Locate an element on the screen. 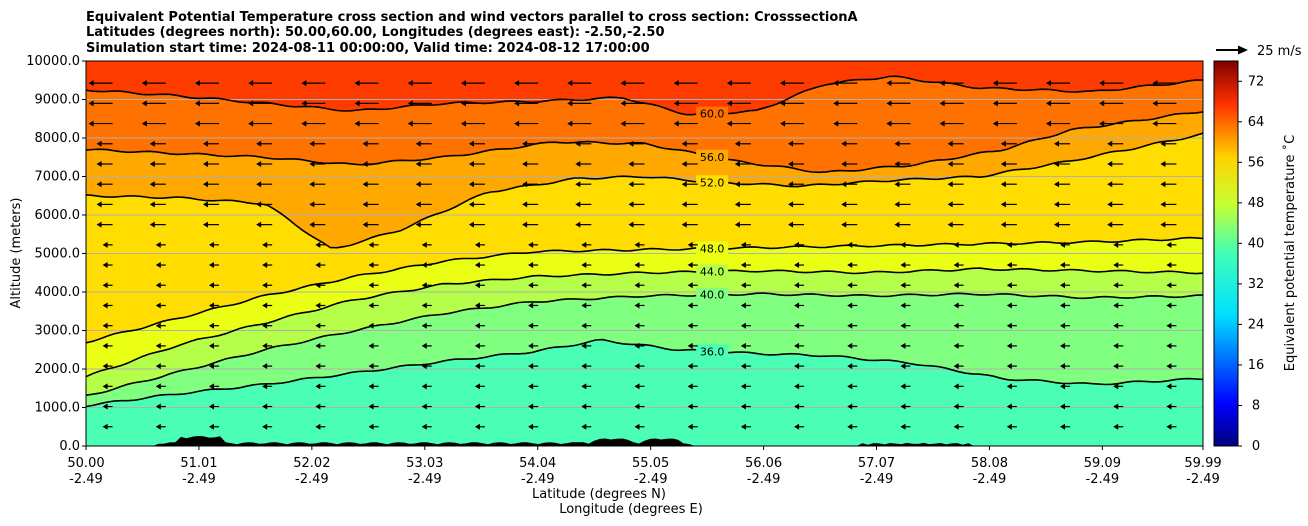 The height and width of the screenshot is (526, 1308). contour-label-48.0: 48.0 is located at coordinates (712, 248).